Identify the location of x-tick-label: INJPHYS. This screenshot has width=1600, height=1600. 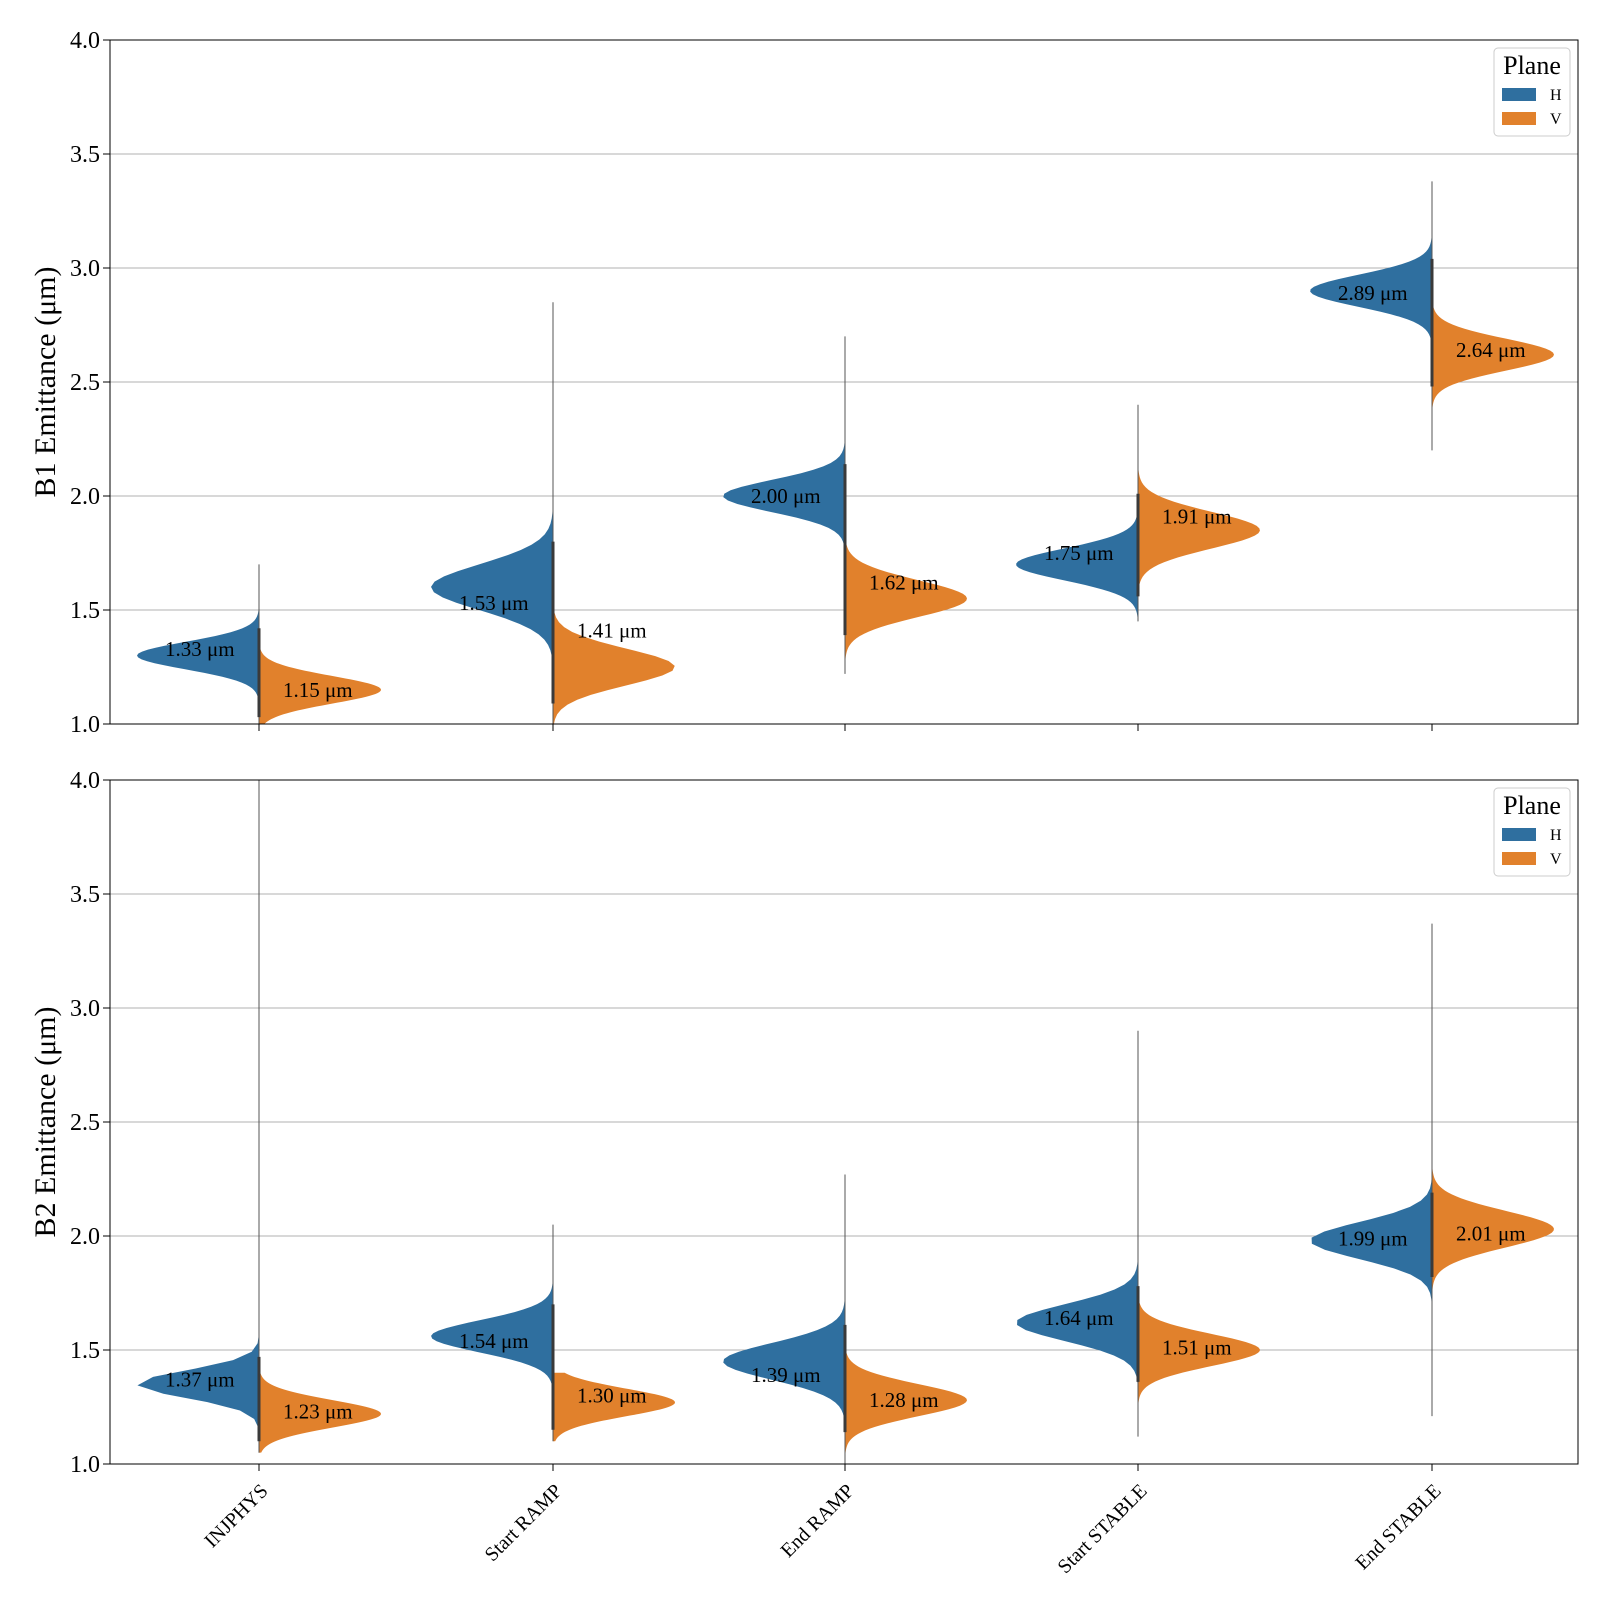
(236, 1516).